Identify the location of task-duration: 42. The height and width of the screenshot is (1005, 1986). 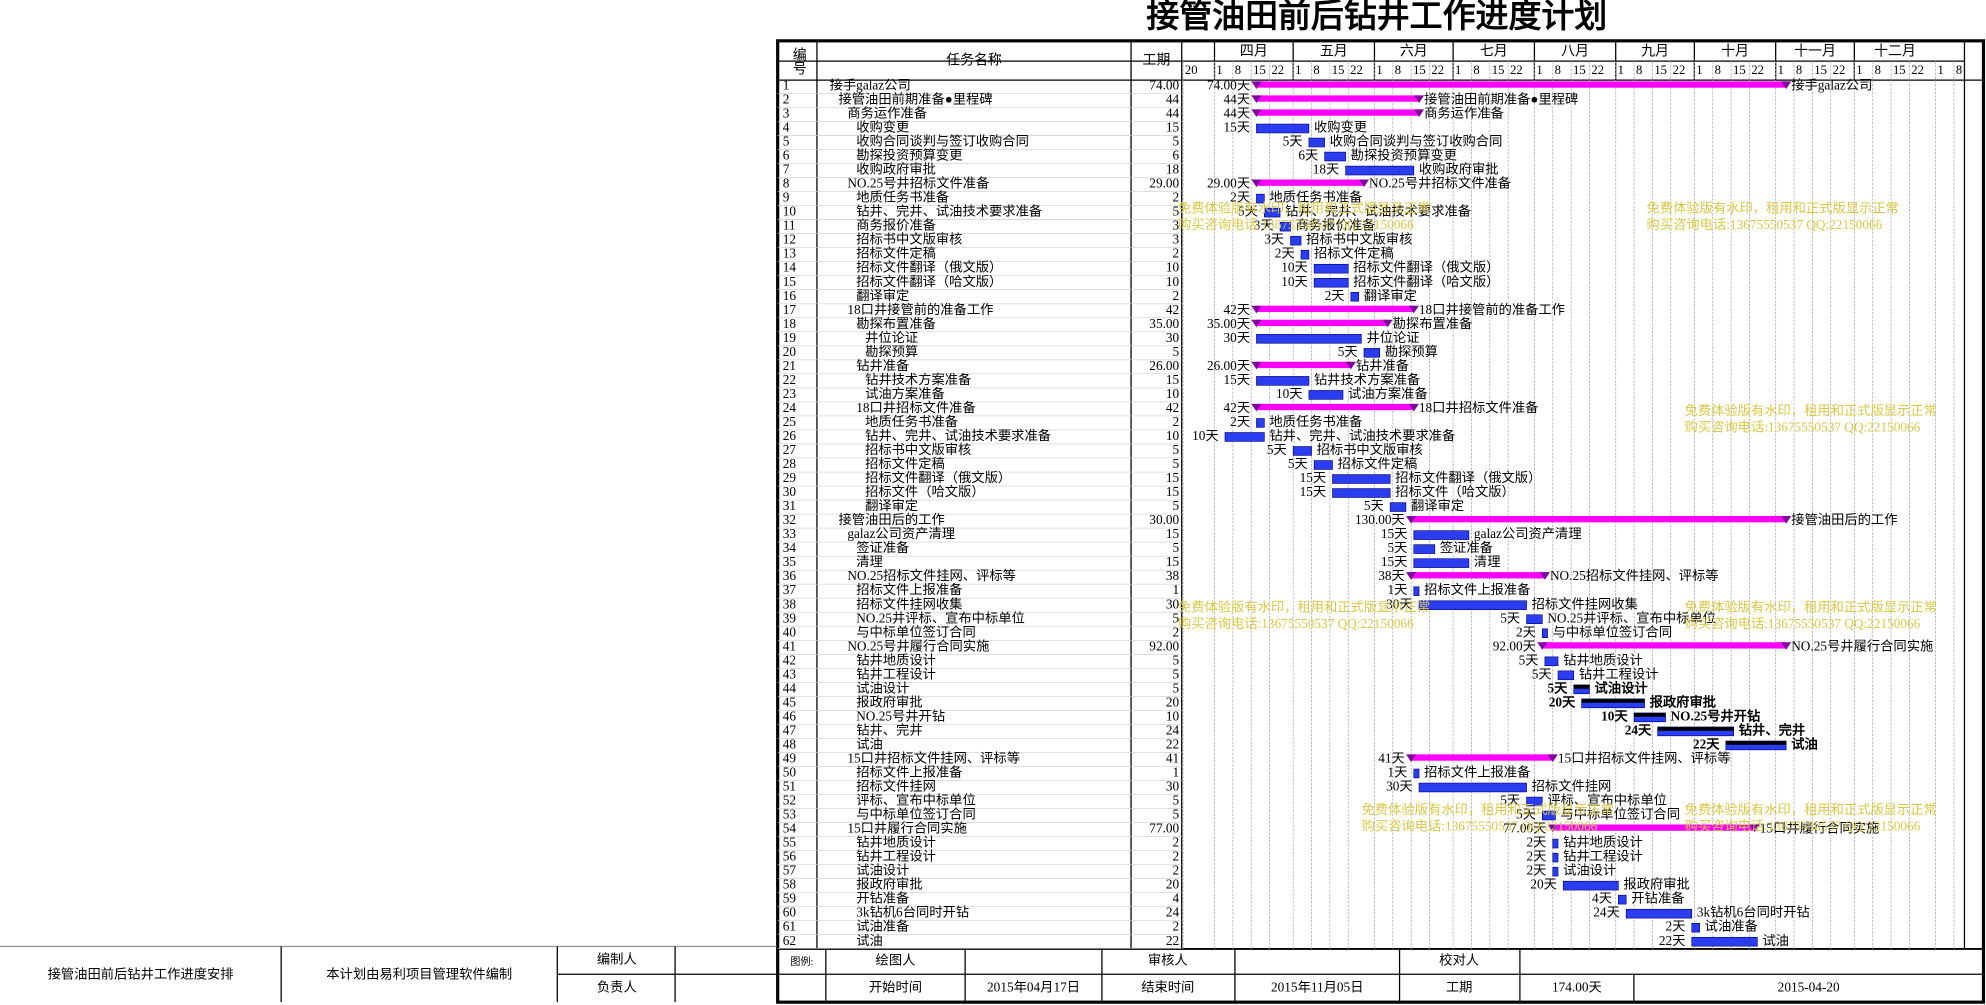
(1172, 407).